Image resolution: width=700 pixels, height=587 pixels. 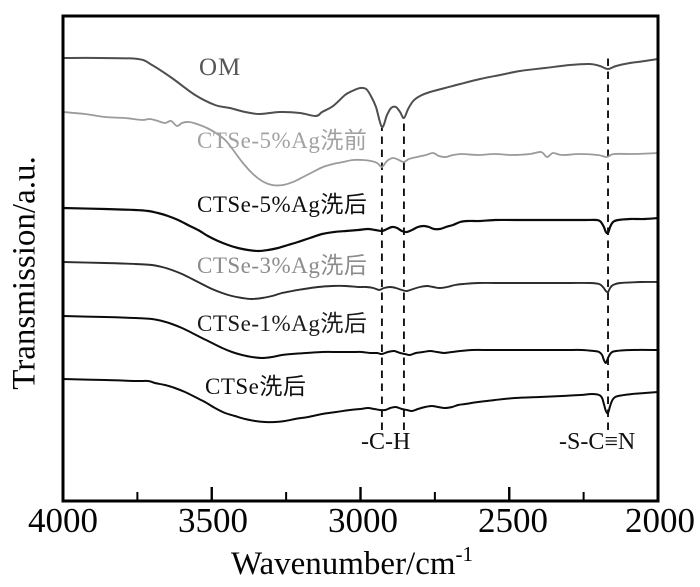 I want to click on curve-label-ctse-after-wash: CTSe洗后, so click(x=256, y=386).